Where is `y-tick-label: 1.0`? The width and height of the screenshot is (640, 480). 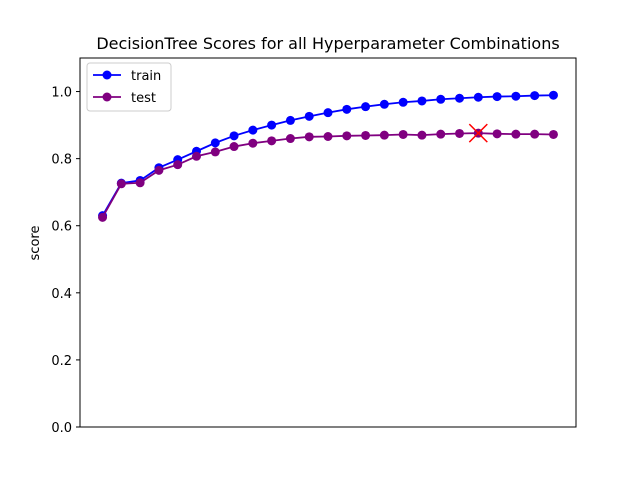 y-tick-label: 1.0 is located at coordinates (61, 93).